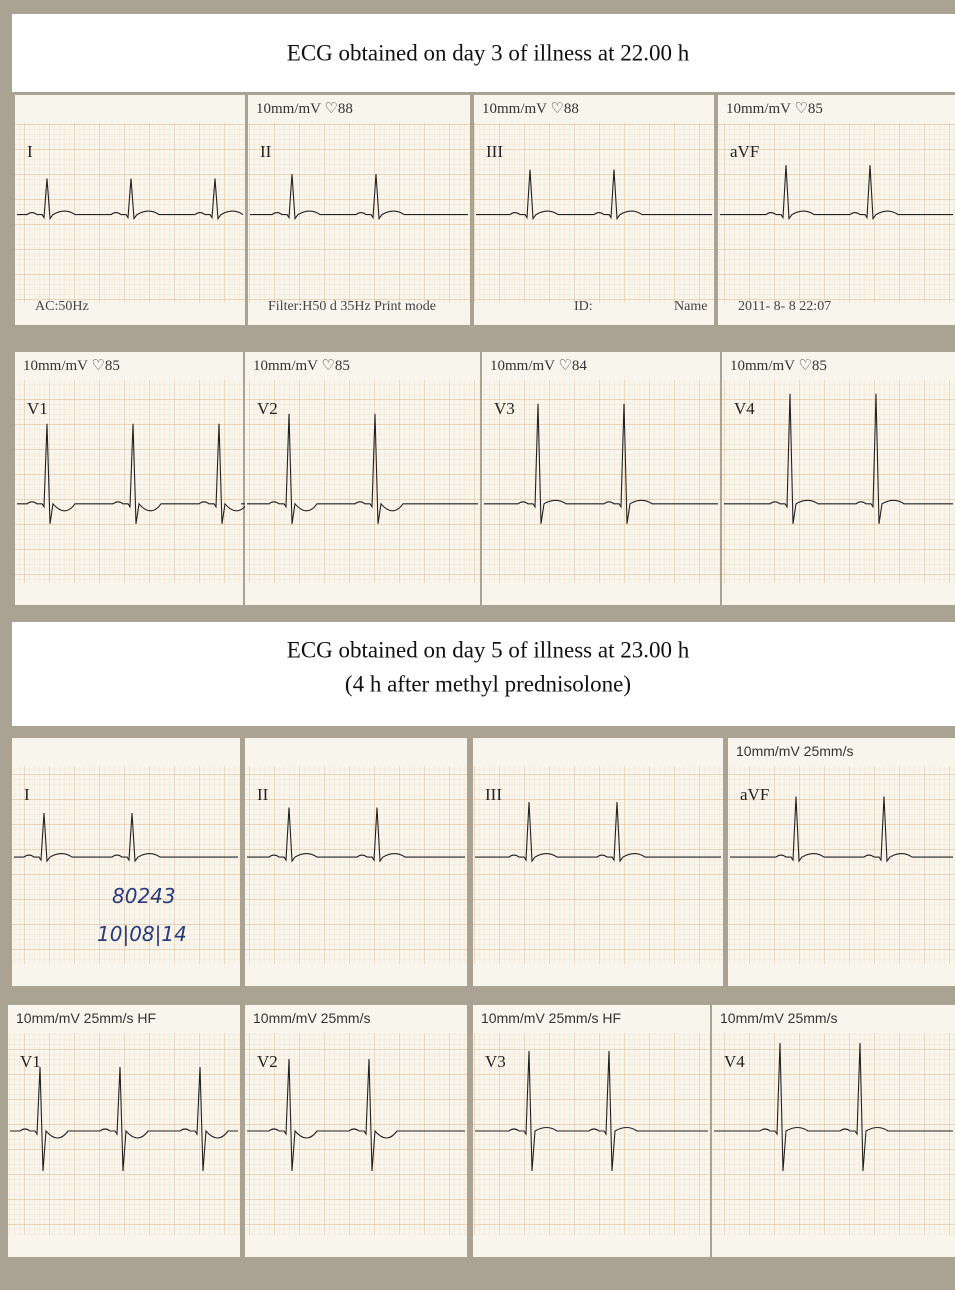  Describe the element at coordinates (690, 306) in the screenshot. I see `strip-note: Name` at that location.